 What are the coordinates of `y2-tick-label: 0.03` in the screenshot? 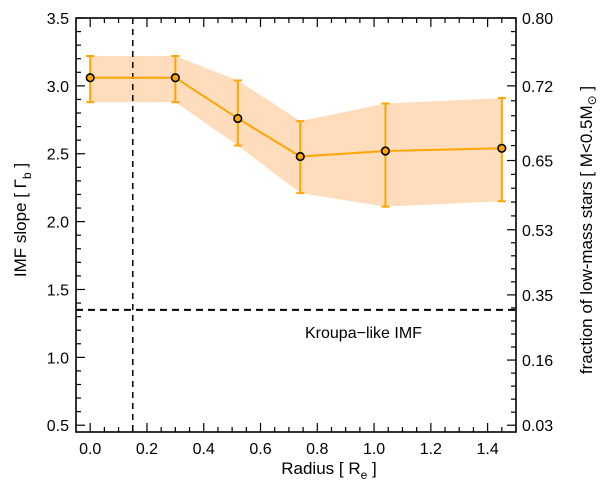 It's located at (537, 426).